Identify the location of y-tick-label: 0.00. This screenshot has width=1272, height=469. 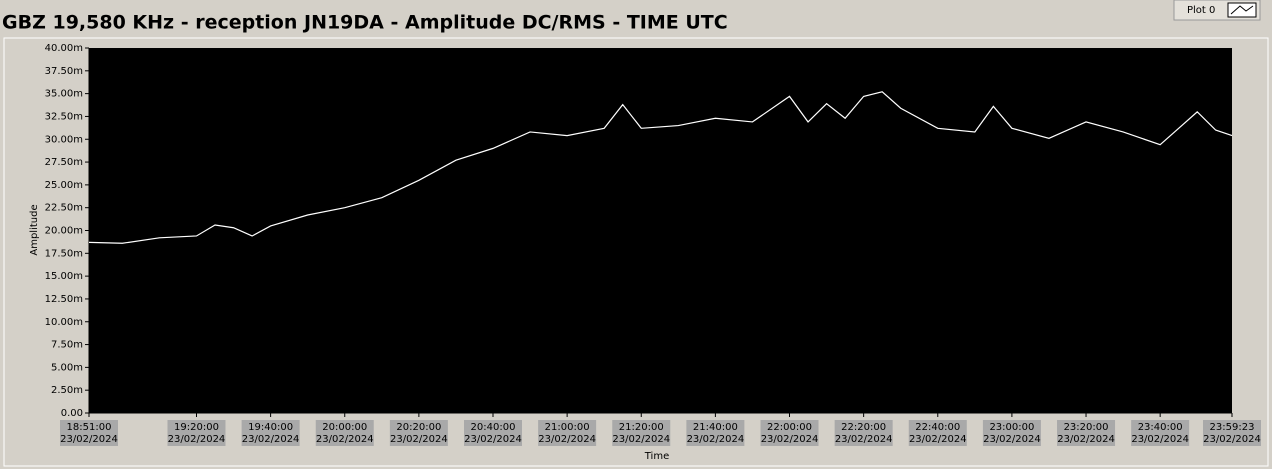
(72, 413).